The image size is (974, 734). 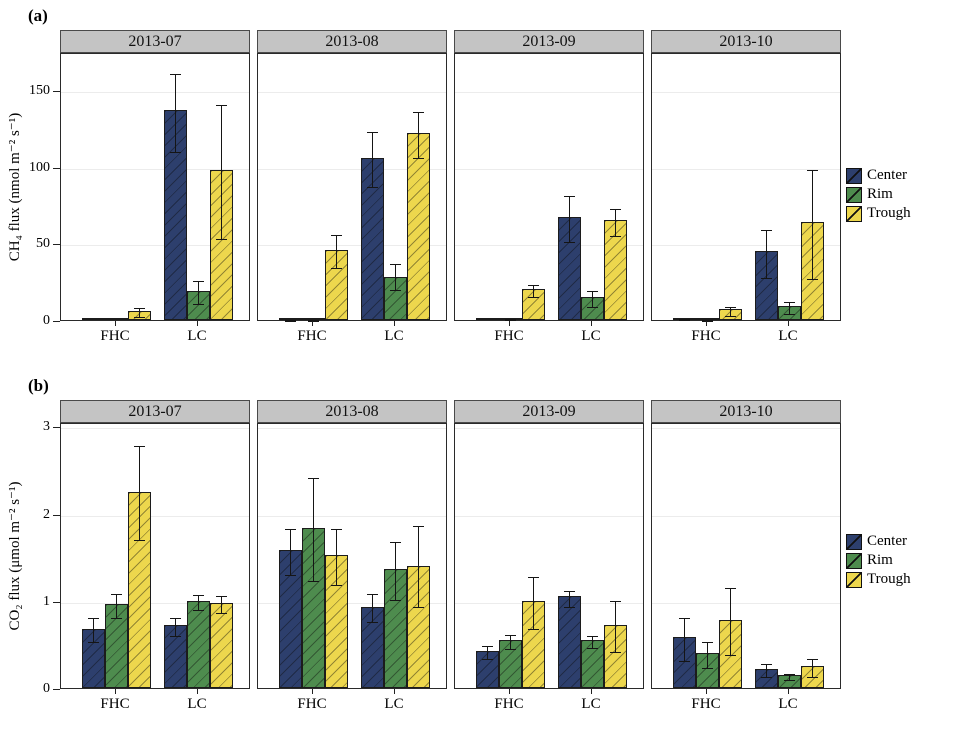 What do you see at coordinates (889, 213) in the screenshot?
I see `legend-label-trough: Trough` at bounding box center [889, 213].